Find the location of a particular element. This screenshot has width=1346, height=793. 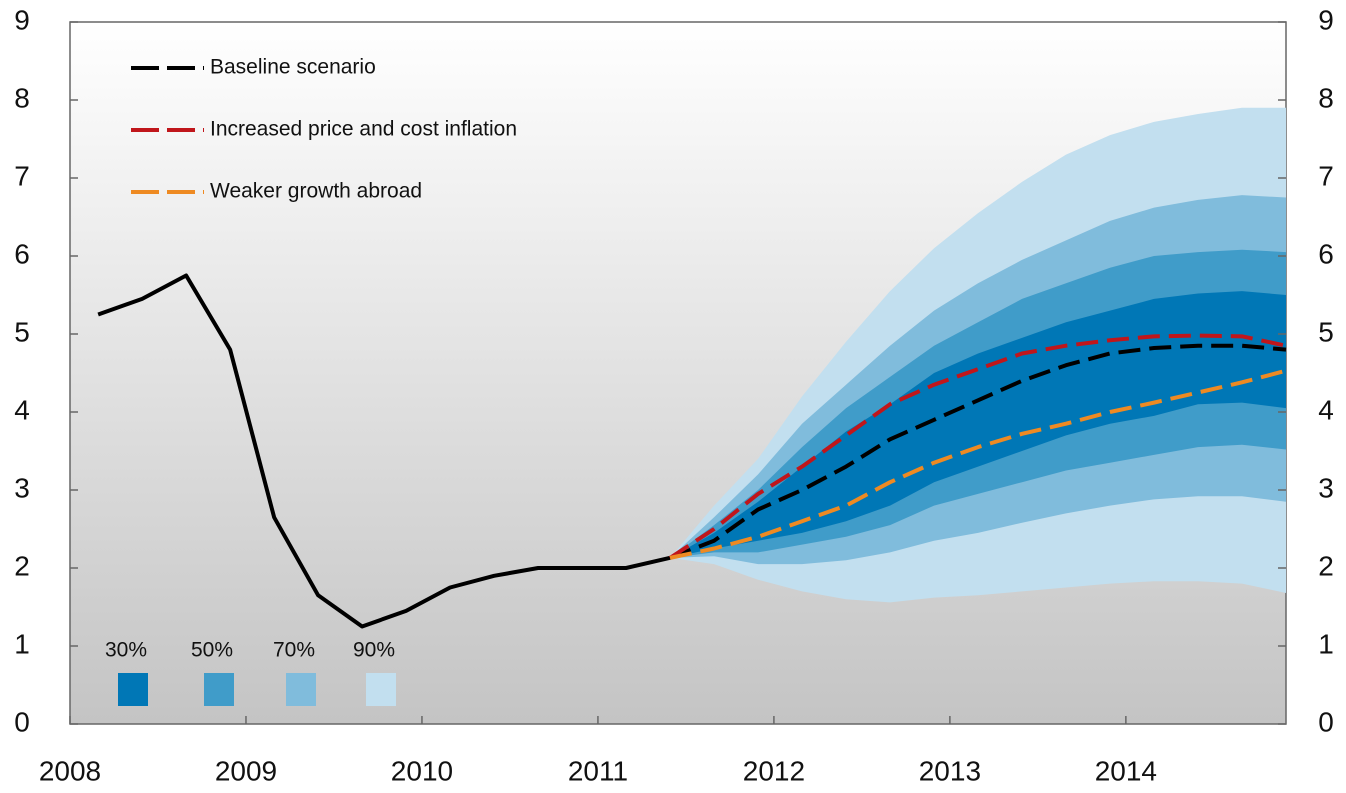

x-tick-label: 2013 is located at coordinates (950, 770).